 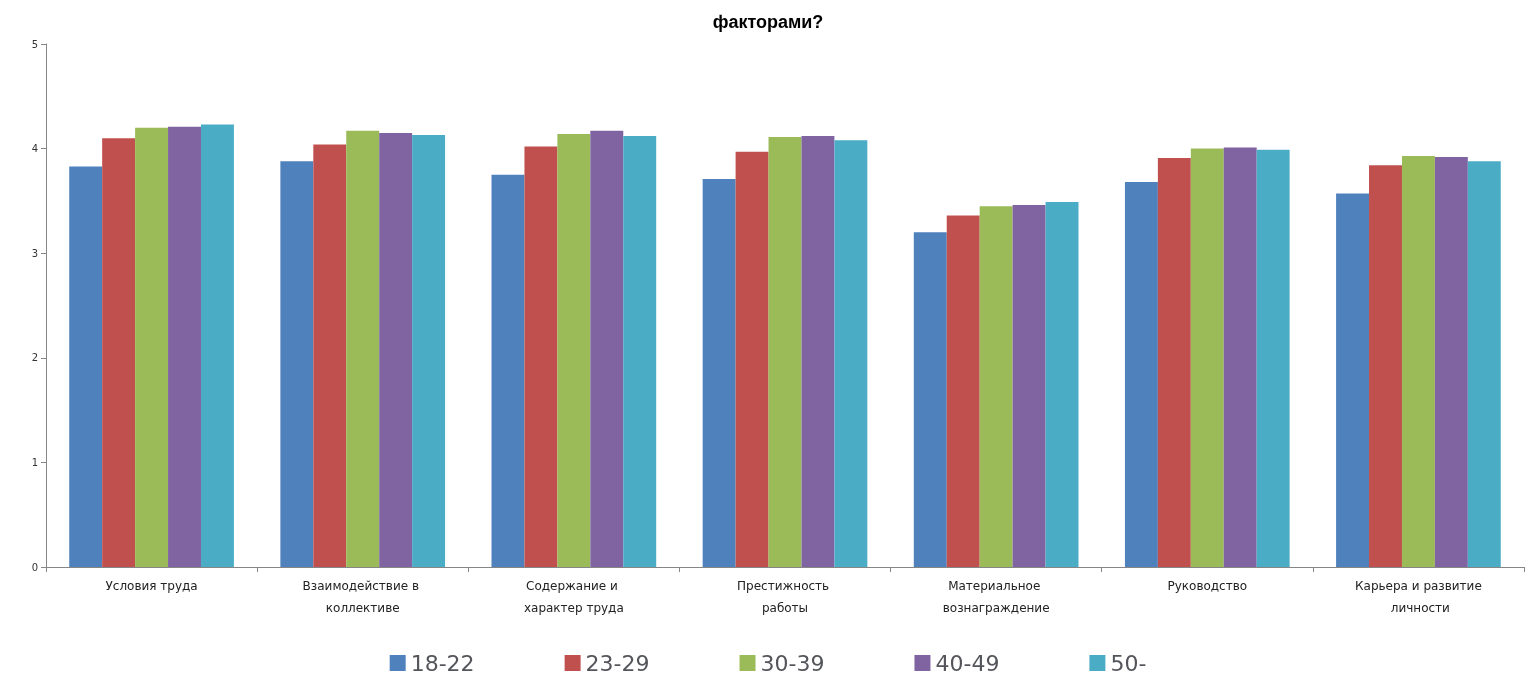 What do you see at coordinates (1207, 586) in the screenshot?
I see `x-tick-label: Руководство` at bounding box center [1207, 586].